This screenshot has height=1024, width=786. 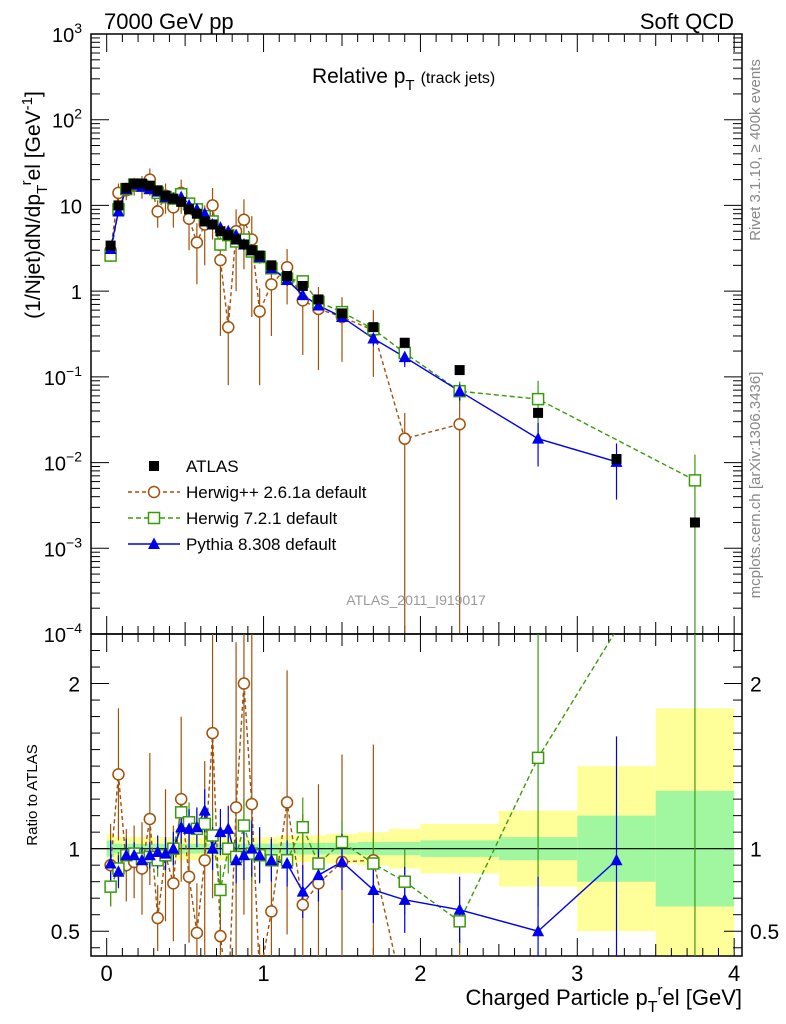 What do you see at coordinates (154, 543) in the screenshot?
I see `legend-marker-pythia` at bounding box center [154, 543].